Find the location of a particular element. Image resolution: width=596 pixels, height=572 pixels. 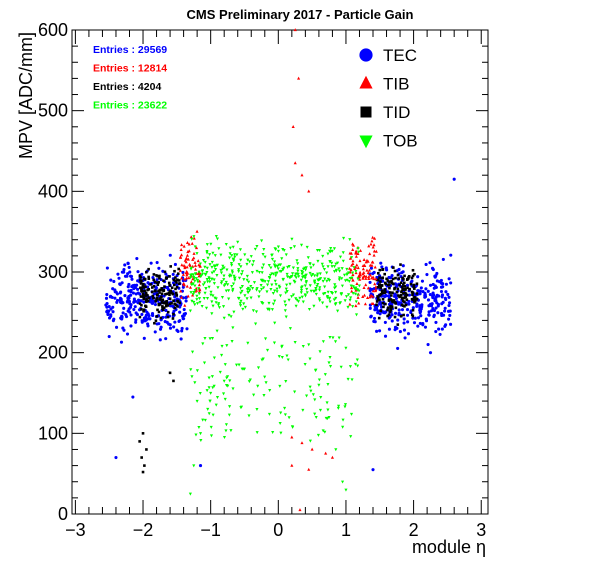

x-tick-label: 0 is located at coordinates (278, 530).